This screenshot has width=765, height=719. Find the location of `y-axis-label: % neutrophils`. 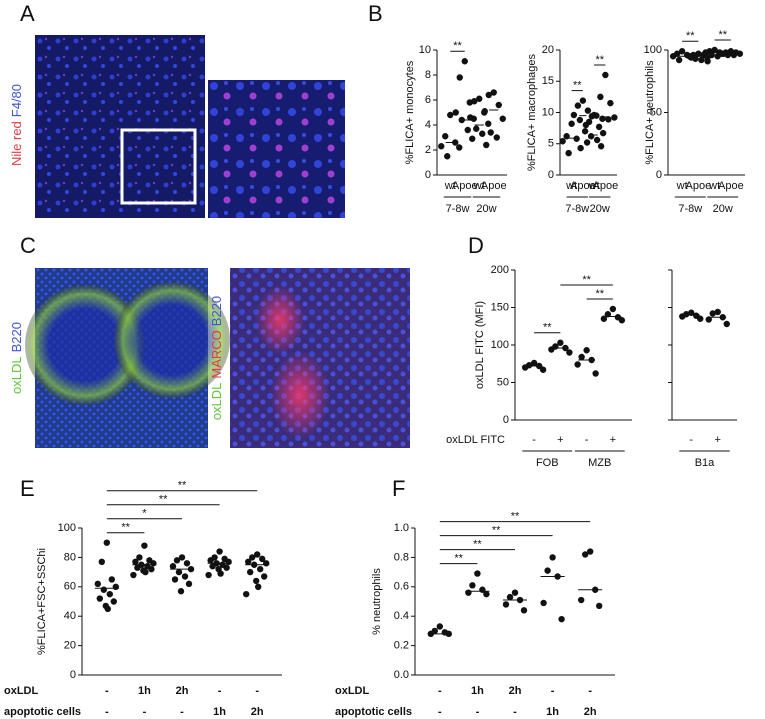

y-axis-label: % neutrophils is located at coordinates (377, 601).